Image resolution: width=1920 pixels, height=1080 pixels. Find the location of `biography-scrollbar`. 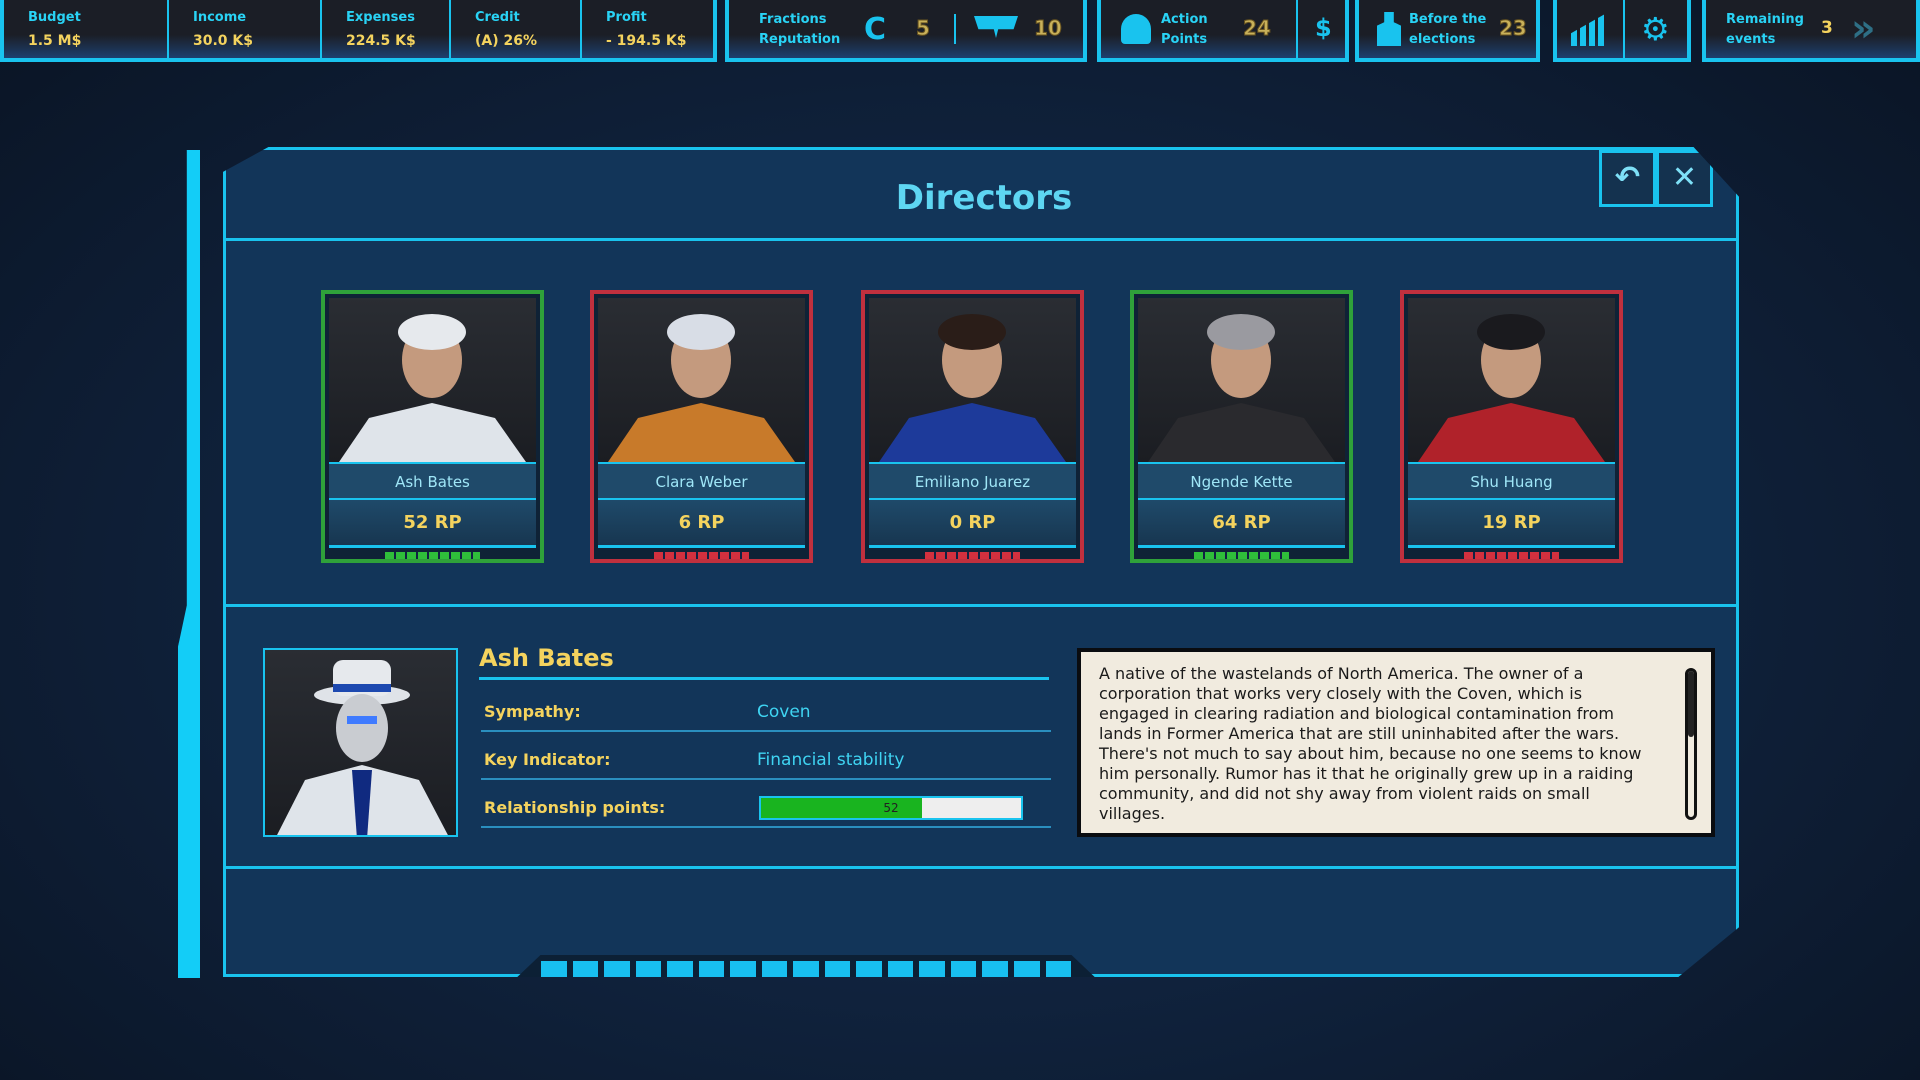

biography-scrollbar is located at coordinates (1691, 744).